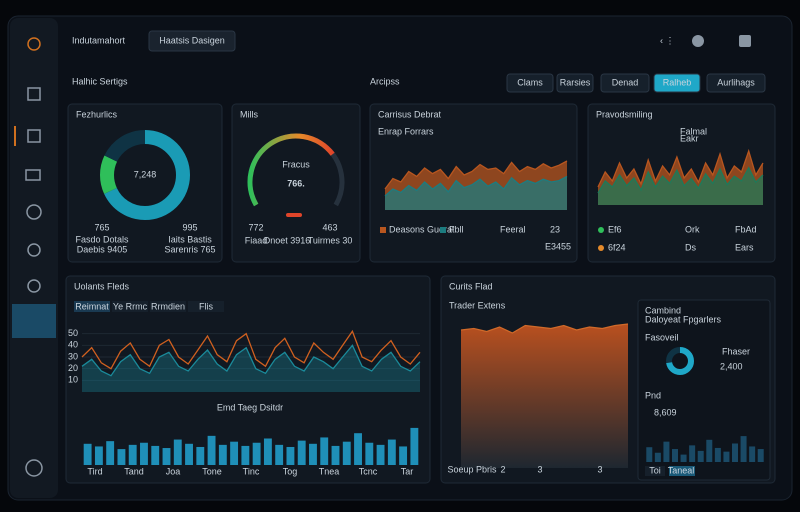 Image resolution: width=800 pixels, height=512 pixels. I want to click on y-tick-label: 10, so click(73, 380).